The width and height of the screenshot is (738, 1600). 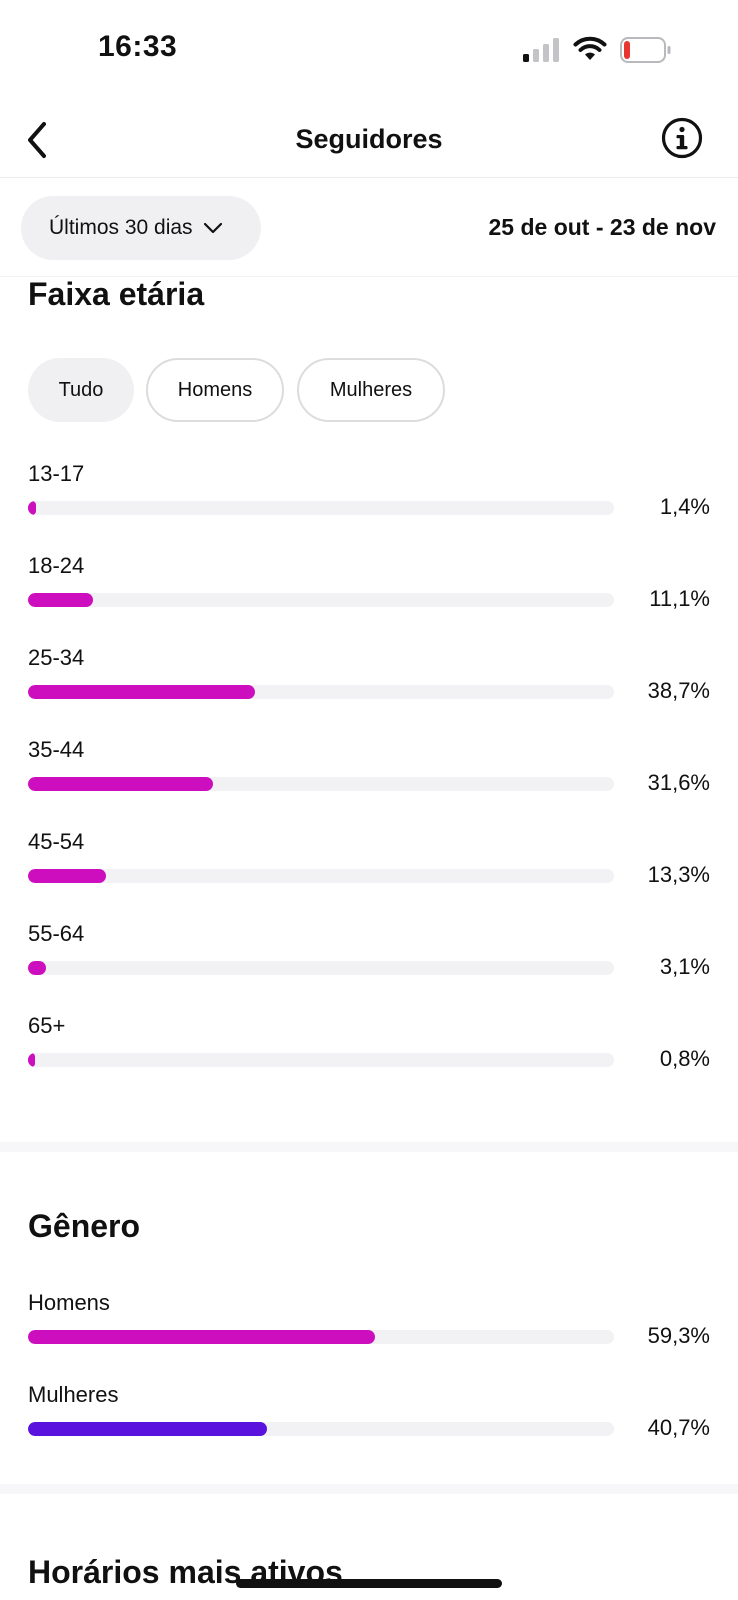 What do you see at coordinates (212, 228) in the screenshot?
I see `chevron-down-icon` at bounding box center [212, 228].